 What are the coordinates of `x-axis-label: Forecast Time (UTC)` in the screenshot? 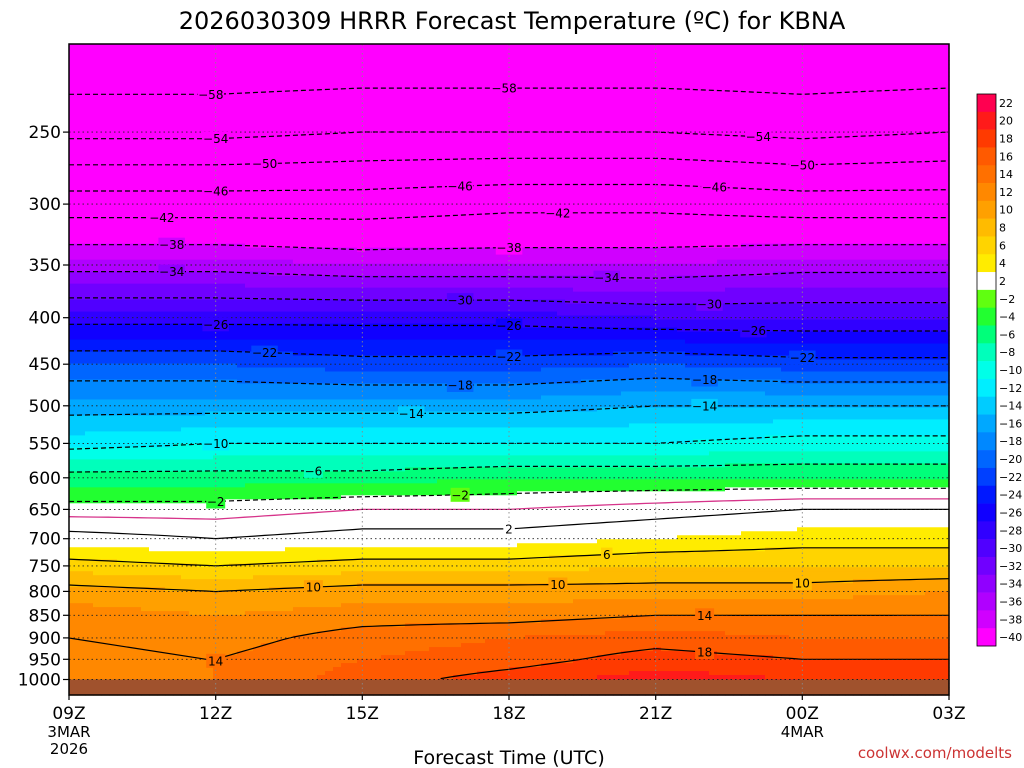 It's located at (508, 757).